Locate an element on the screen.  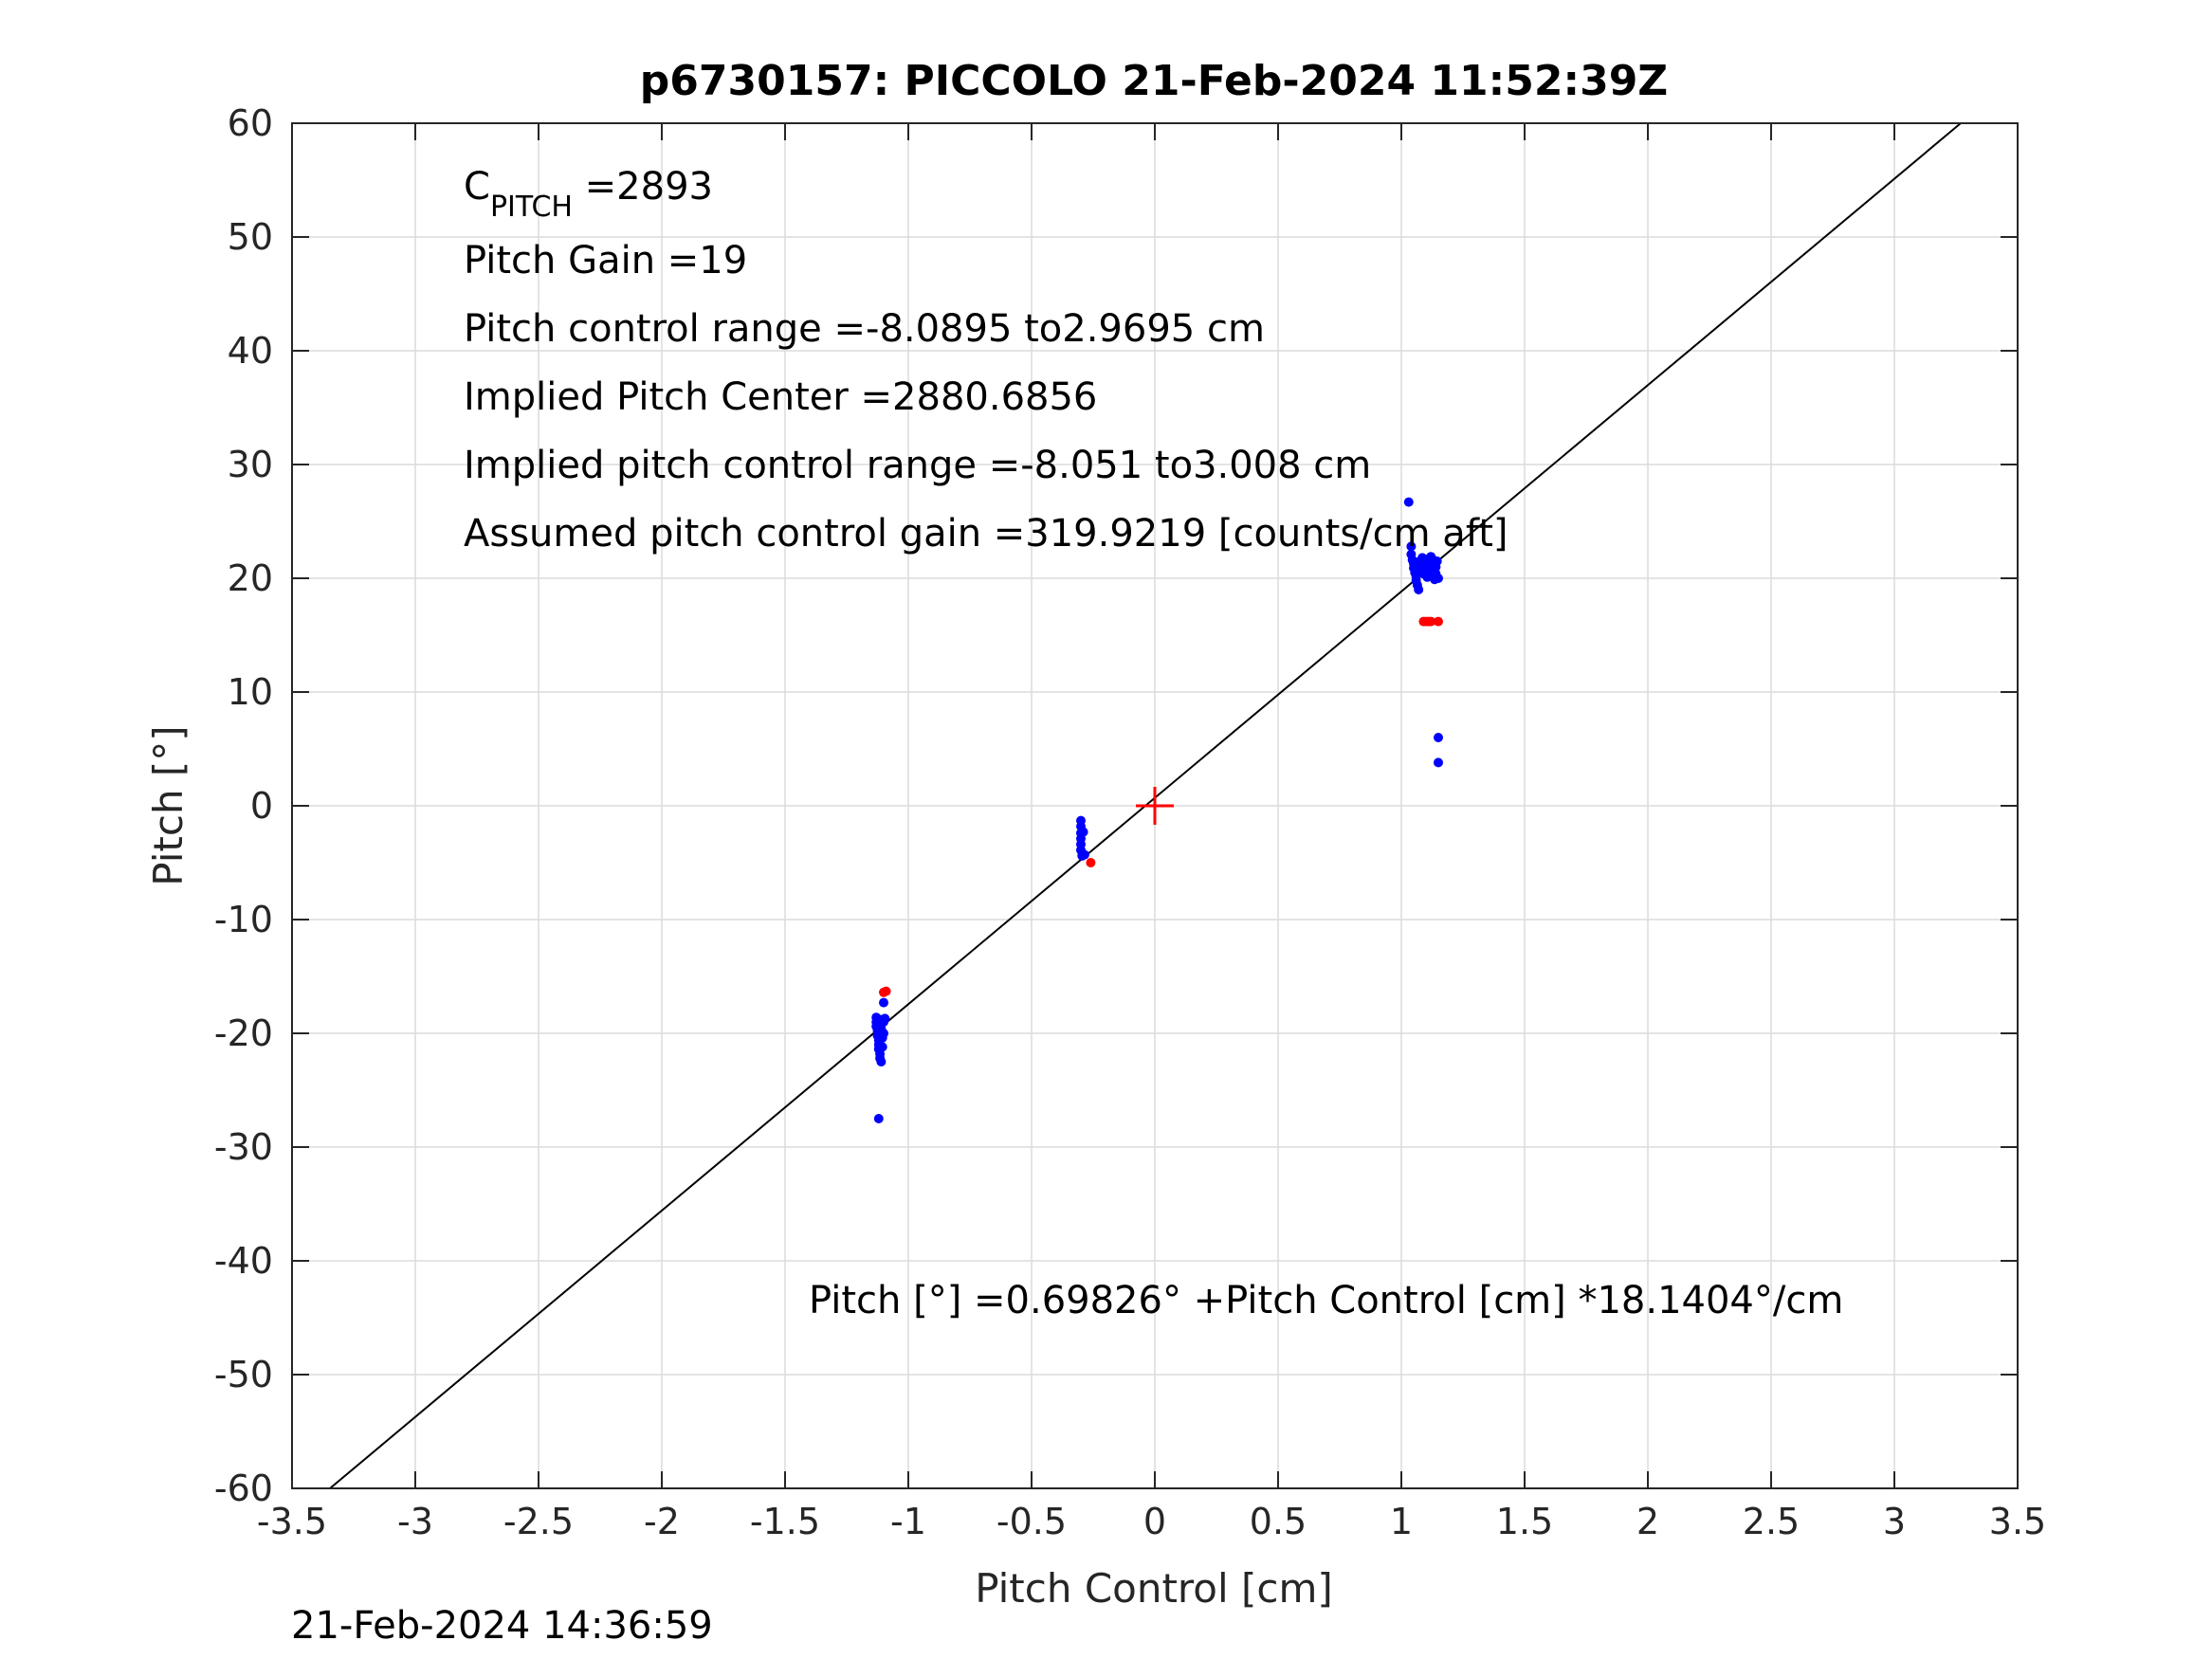
x-tick-labels: -3.5 -3 -2.5 -2 -1.5 -1 -0.5 0 0.5 1 1.5 2 2.5 3 3.5 is located at coordinates (1151, 1521).